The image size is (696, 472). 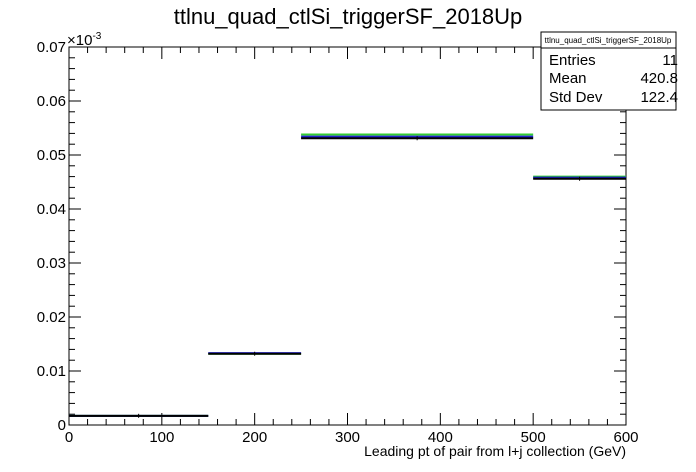 I want to click on stats-box-title: ttlnu_quad_ctlSi_triggerSF_2018Up, so click(x=608, y=40).